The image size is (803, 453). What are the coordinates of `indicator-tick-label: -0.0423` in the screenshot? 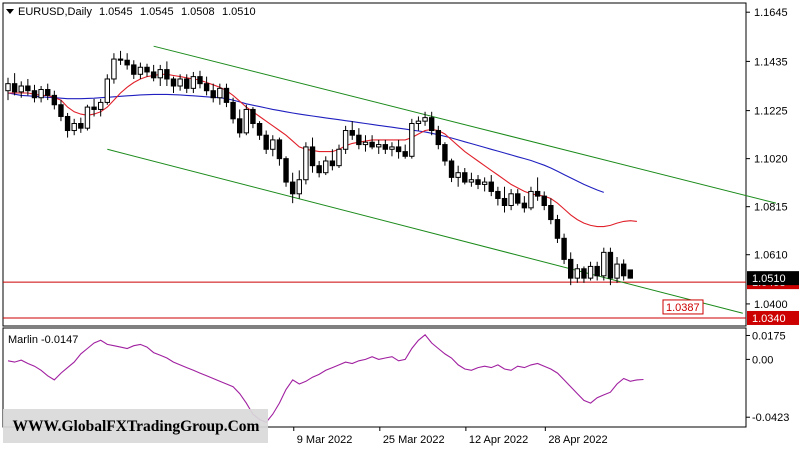 It's located at (770, 418).